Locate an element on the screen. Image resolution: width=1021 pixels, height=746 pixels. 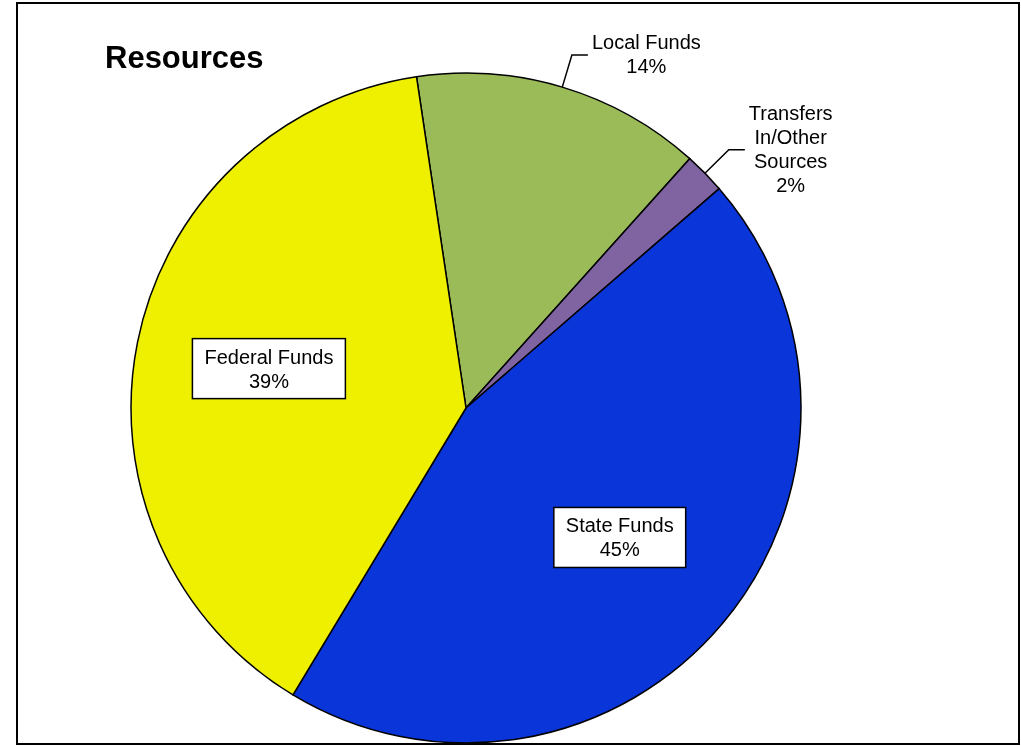
data-label: 14% is located at coordinates (646, 66).